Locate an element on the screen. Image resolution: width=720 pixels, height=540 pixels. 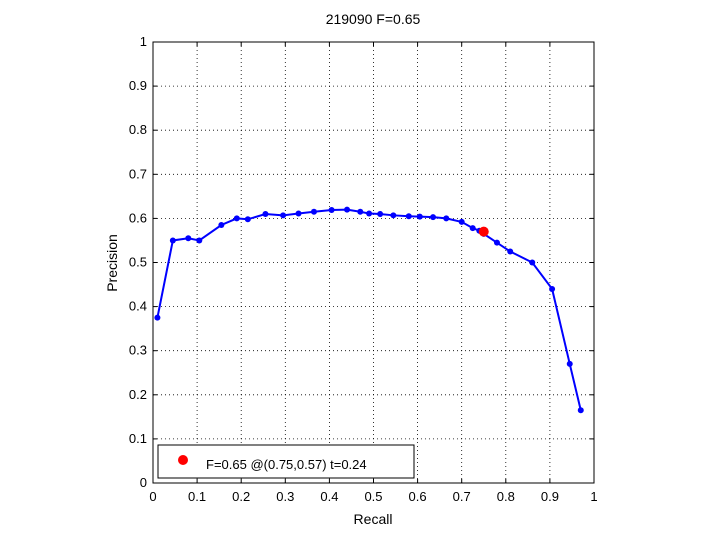
legend-box is located at coordinates (286, 461).